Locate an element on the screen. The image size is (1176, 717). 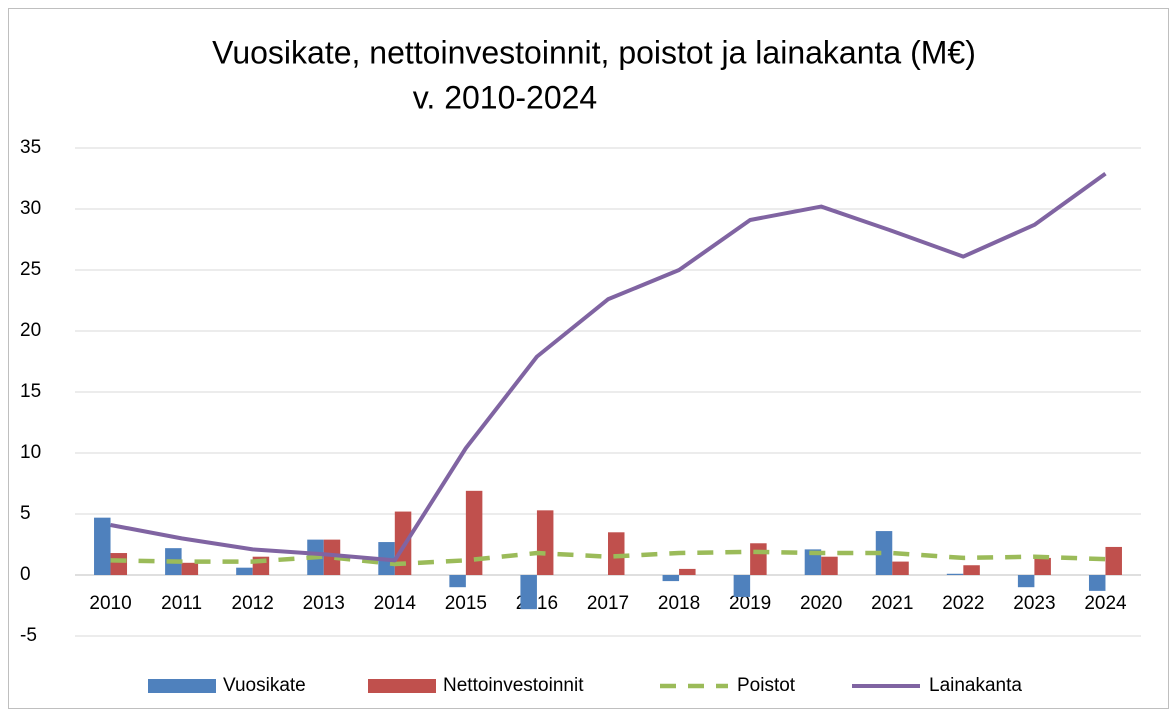
y-tick-label: 15 is located at coordinates (30, 391).